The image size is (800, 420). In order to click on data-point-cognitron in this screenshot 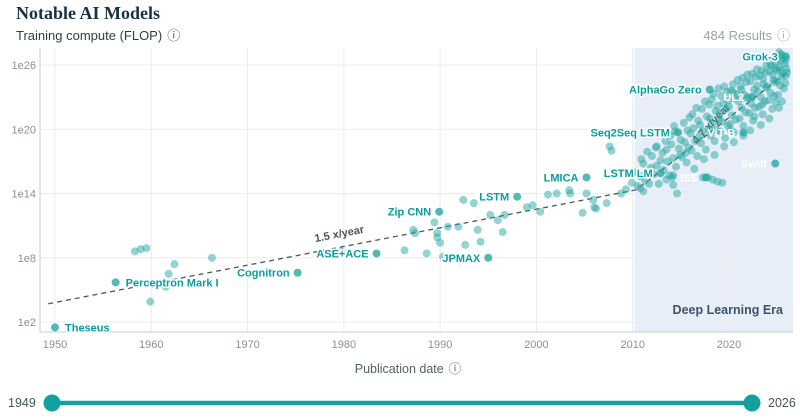, I will do `click(297, 272)`.